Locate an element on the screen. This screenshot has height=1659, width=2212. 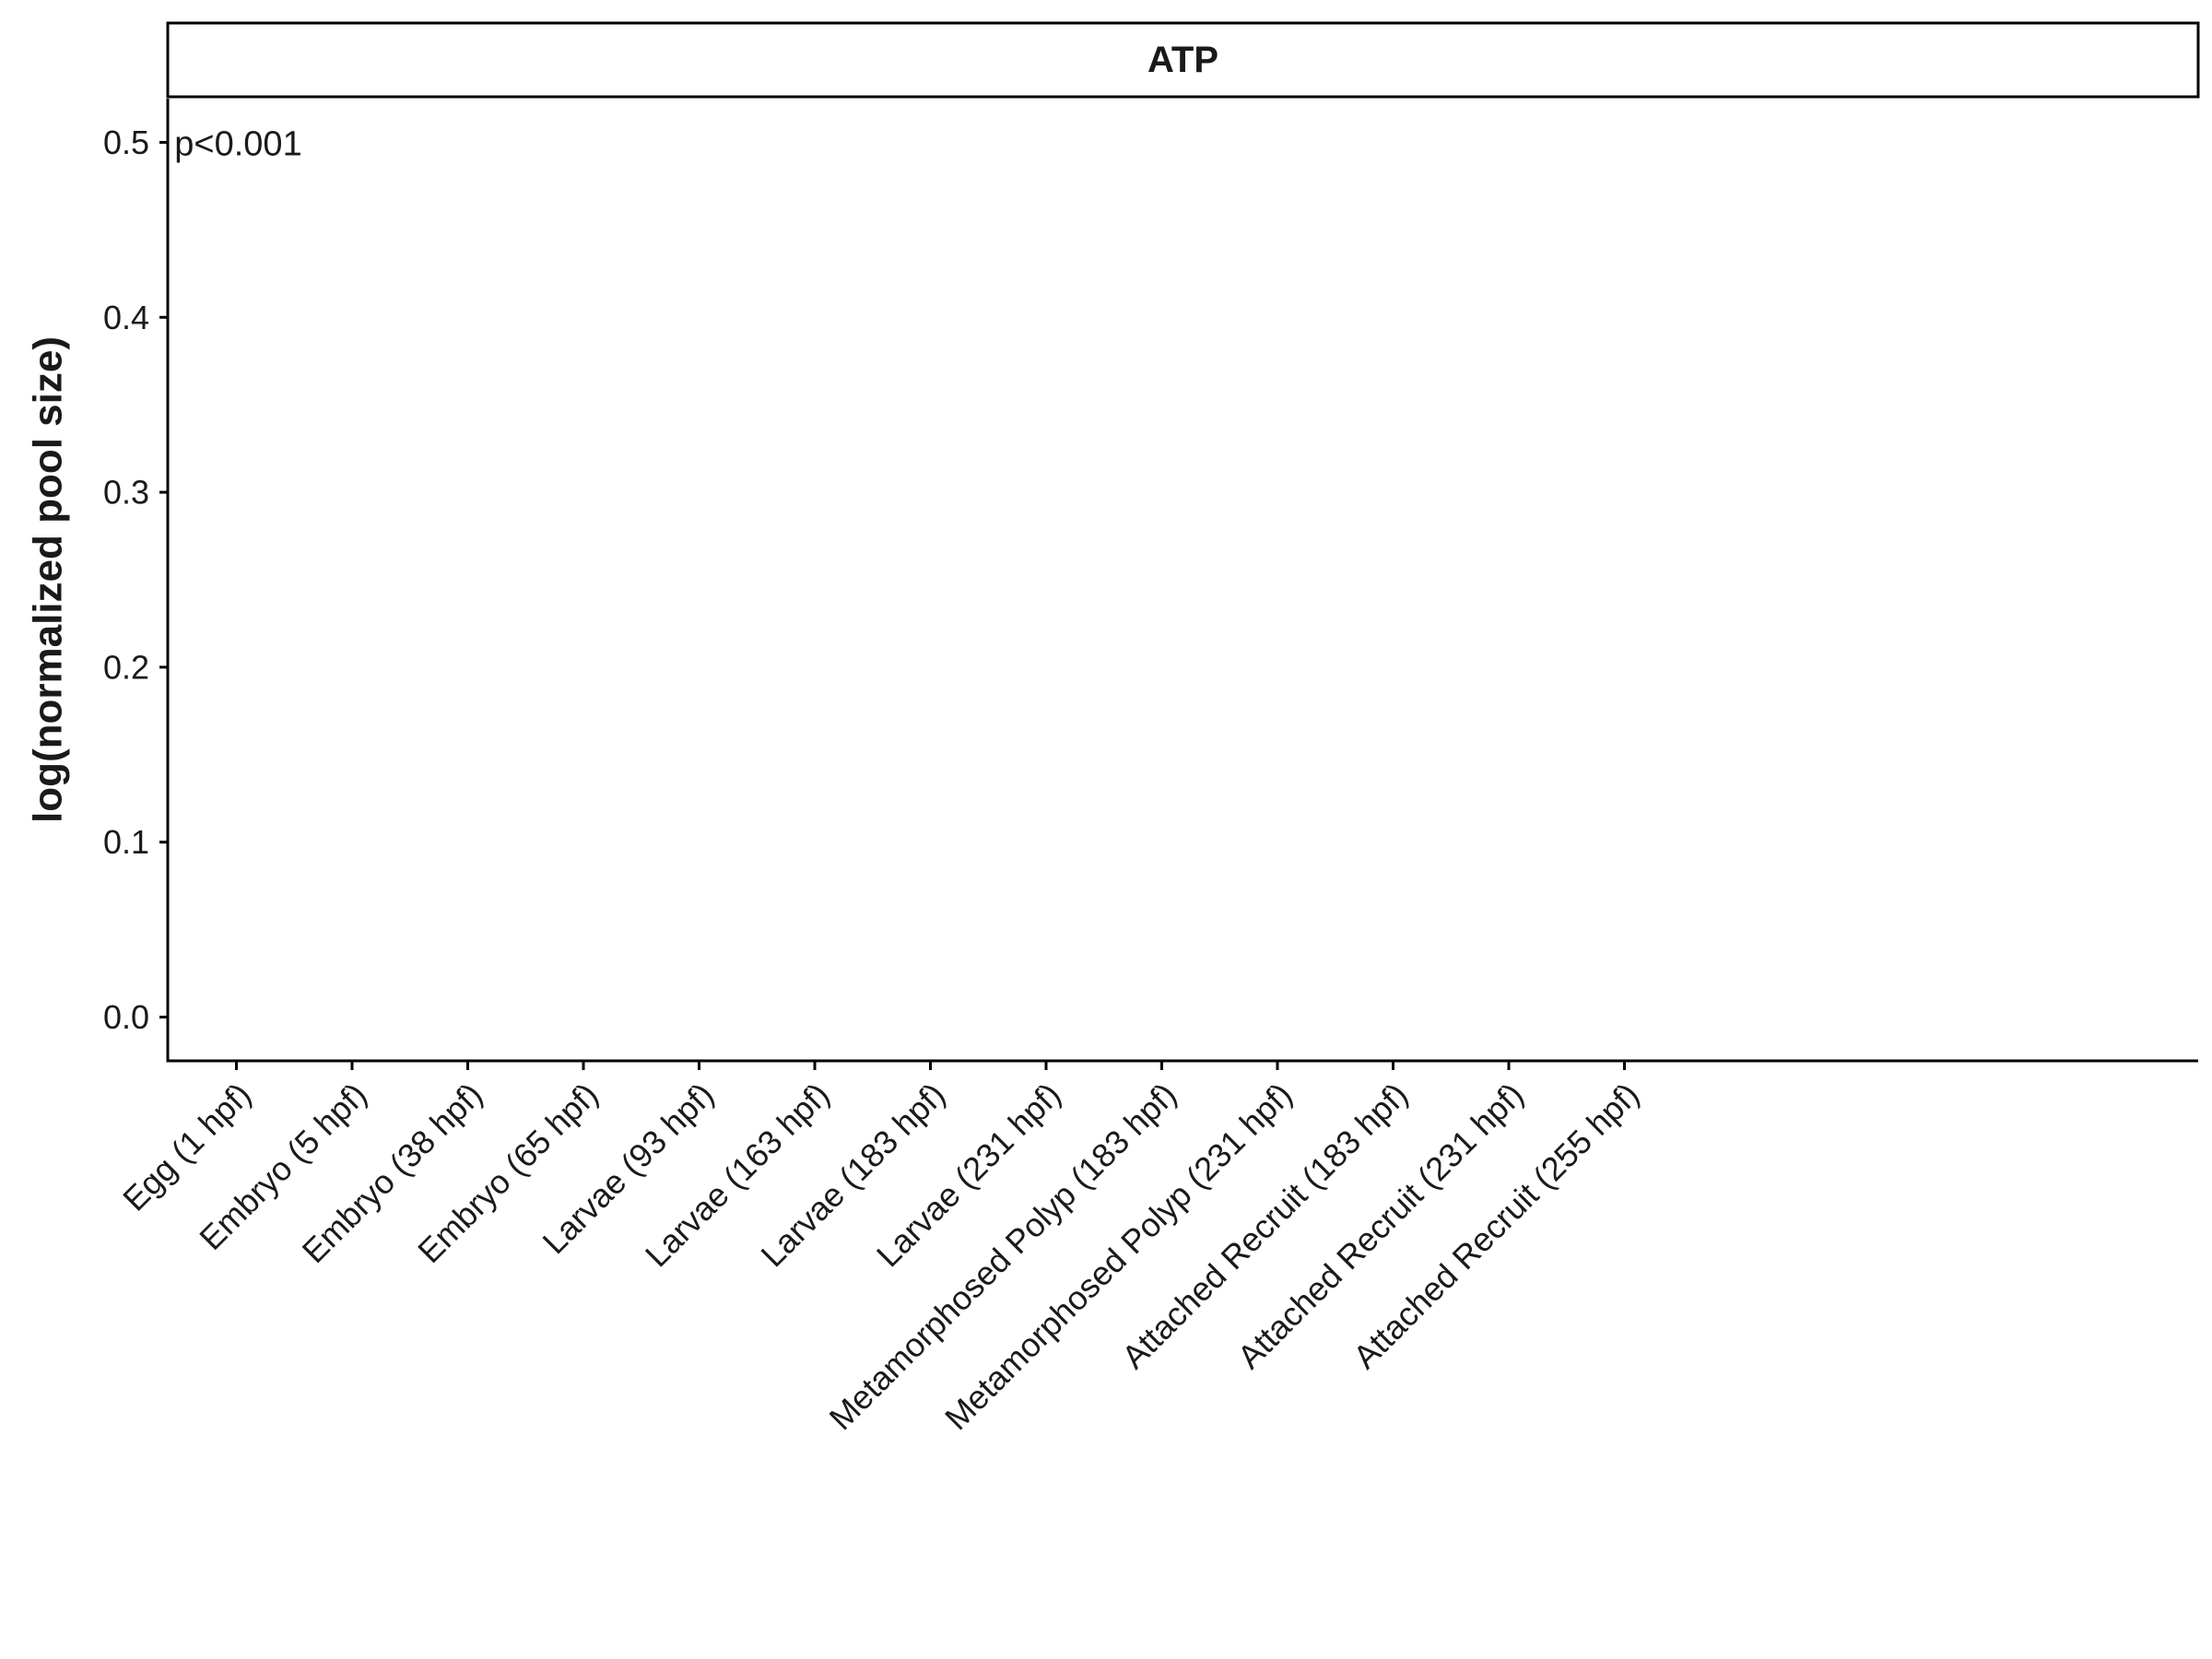
y-tick-label: 0.5 is located at coordinates (126, 142).